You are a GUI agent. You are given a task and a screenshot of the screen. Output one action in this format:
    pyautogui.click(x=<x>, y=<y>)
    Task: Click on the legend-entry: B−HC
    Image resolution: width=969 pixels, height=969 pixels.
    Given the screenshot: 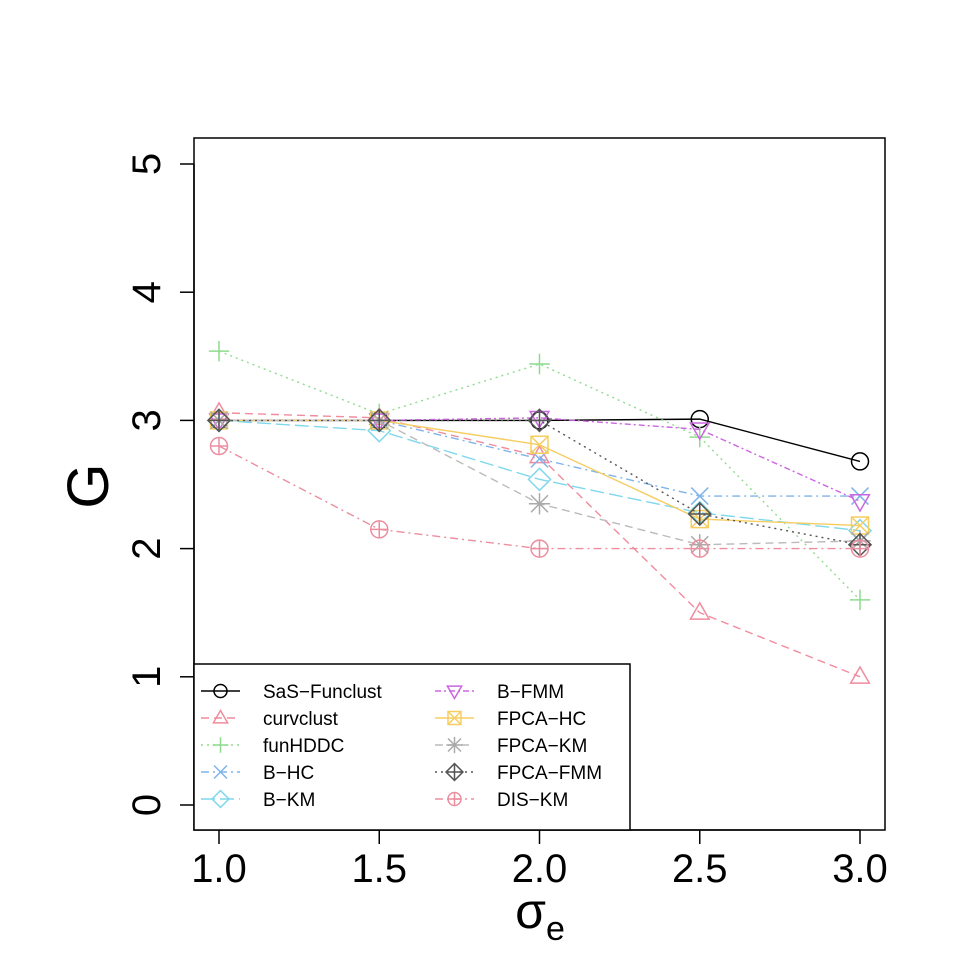 What is the action you would take?
    pyautogui.click(x=257, y=773)
    